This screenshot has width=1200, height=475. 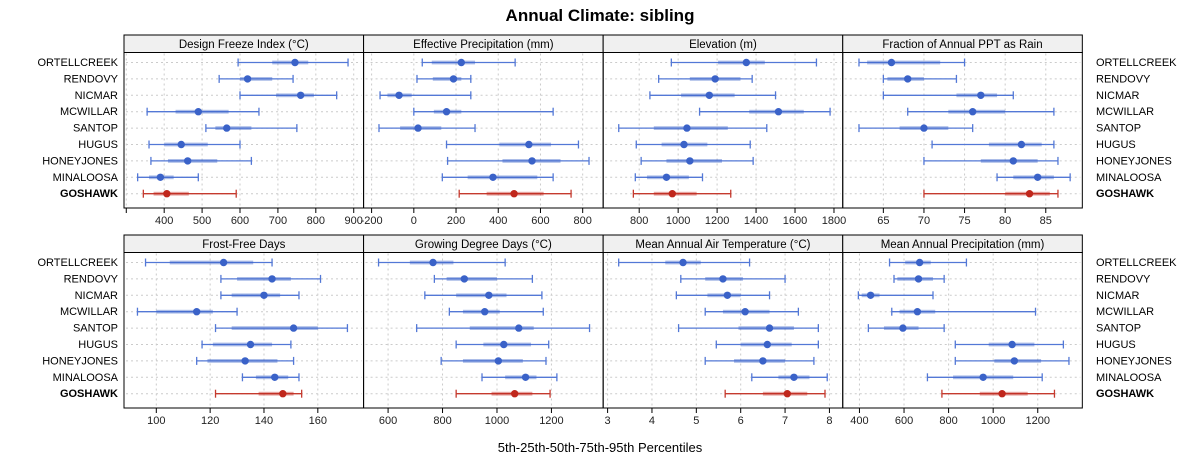 What do you see at coordinates (722, 245) in the screenshot?
I see `panel-title: Mean Annual Air Temperature (°C)` at bounding box center [722, 245].